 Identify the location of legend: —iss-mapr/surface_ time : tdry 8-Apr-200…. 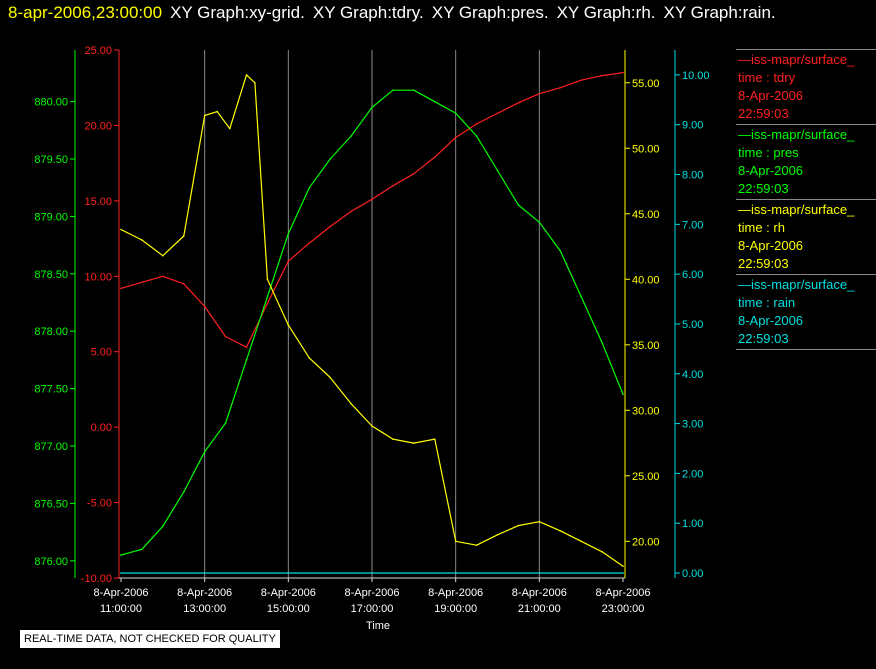
(806, 199).